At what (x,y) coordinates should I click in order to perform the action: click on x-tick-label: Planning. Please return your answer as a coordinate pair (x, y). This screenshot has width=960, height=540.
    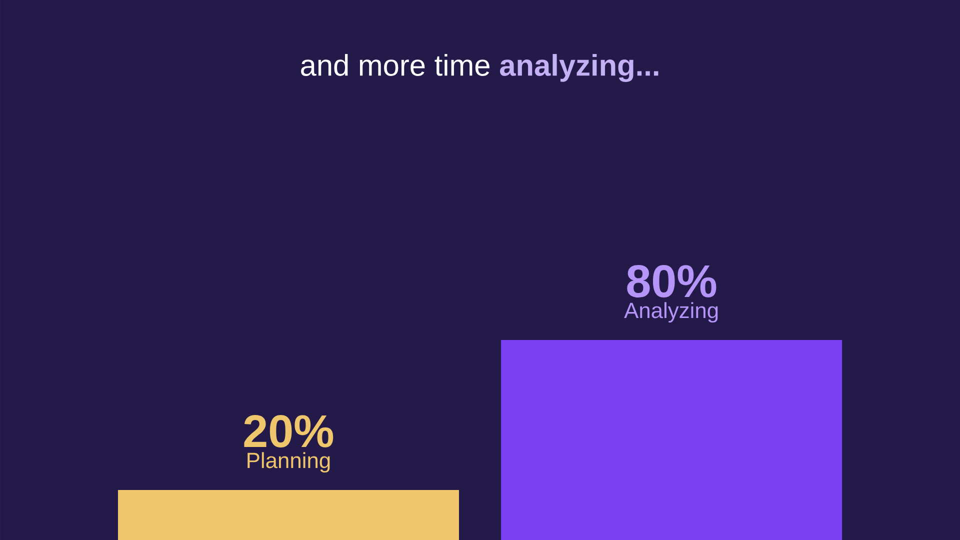
    Looking at the image, I should click on (289, 462).